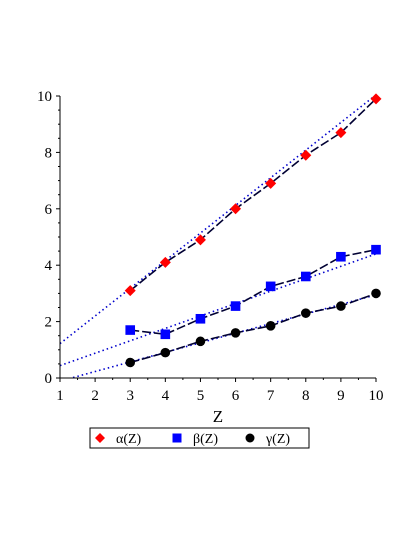 The height and width of the screenshot is (537, 415). I want to click on y-tick-label: 4, so click(49, 266).